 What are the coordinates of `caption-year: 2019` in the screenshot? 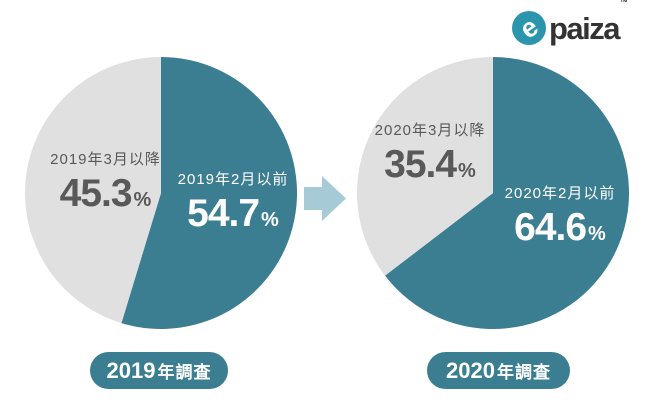 It's located at (131, 370).